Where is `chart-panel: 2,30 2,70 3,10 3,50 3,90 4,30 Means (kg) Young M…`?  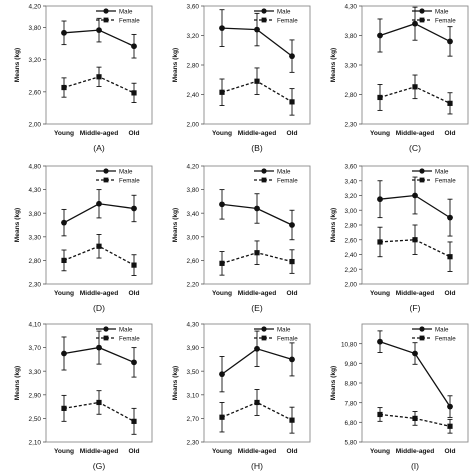 chart-panel: 2,30 2,70 3,10 3,50 3,90 4,30 Means (kg) Young M… is located at coordinates (241, 396).